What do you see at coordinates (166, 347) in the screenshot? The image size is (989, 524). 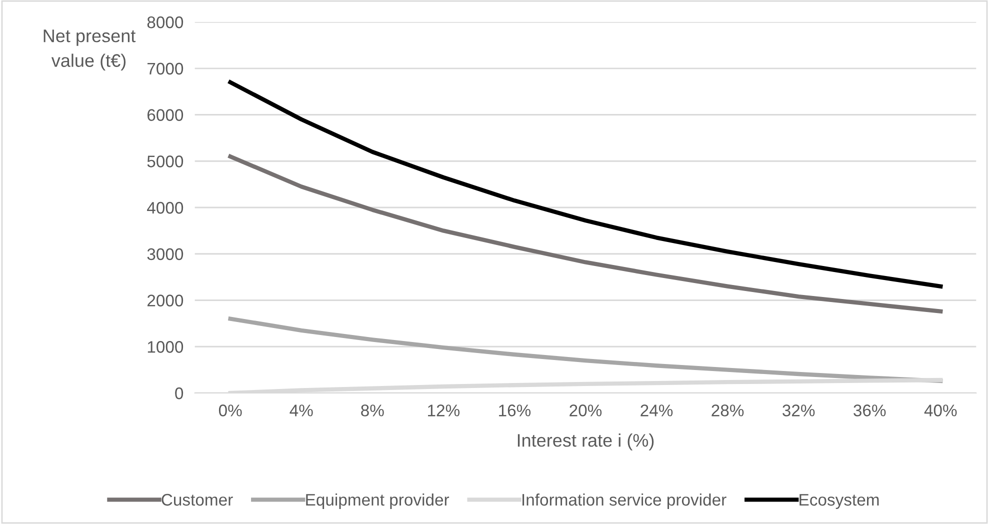 I see `y-tick-label: 1000` at bounding box center [166, 347].